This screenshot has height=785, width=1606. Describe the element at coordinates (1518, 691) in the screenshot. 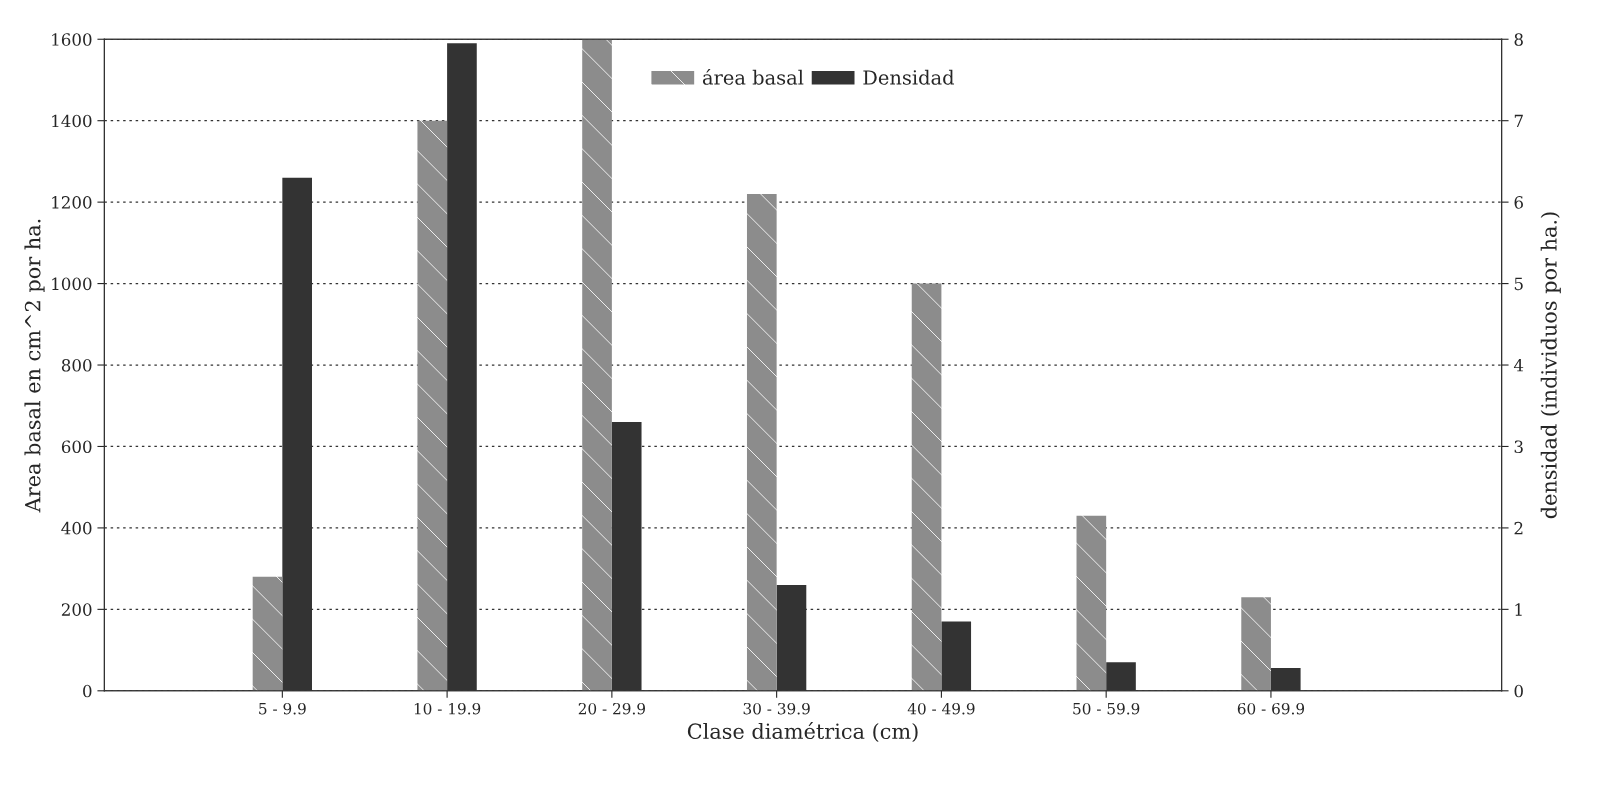

I see `y2-tick-label: 0` at that location.